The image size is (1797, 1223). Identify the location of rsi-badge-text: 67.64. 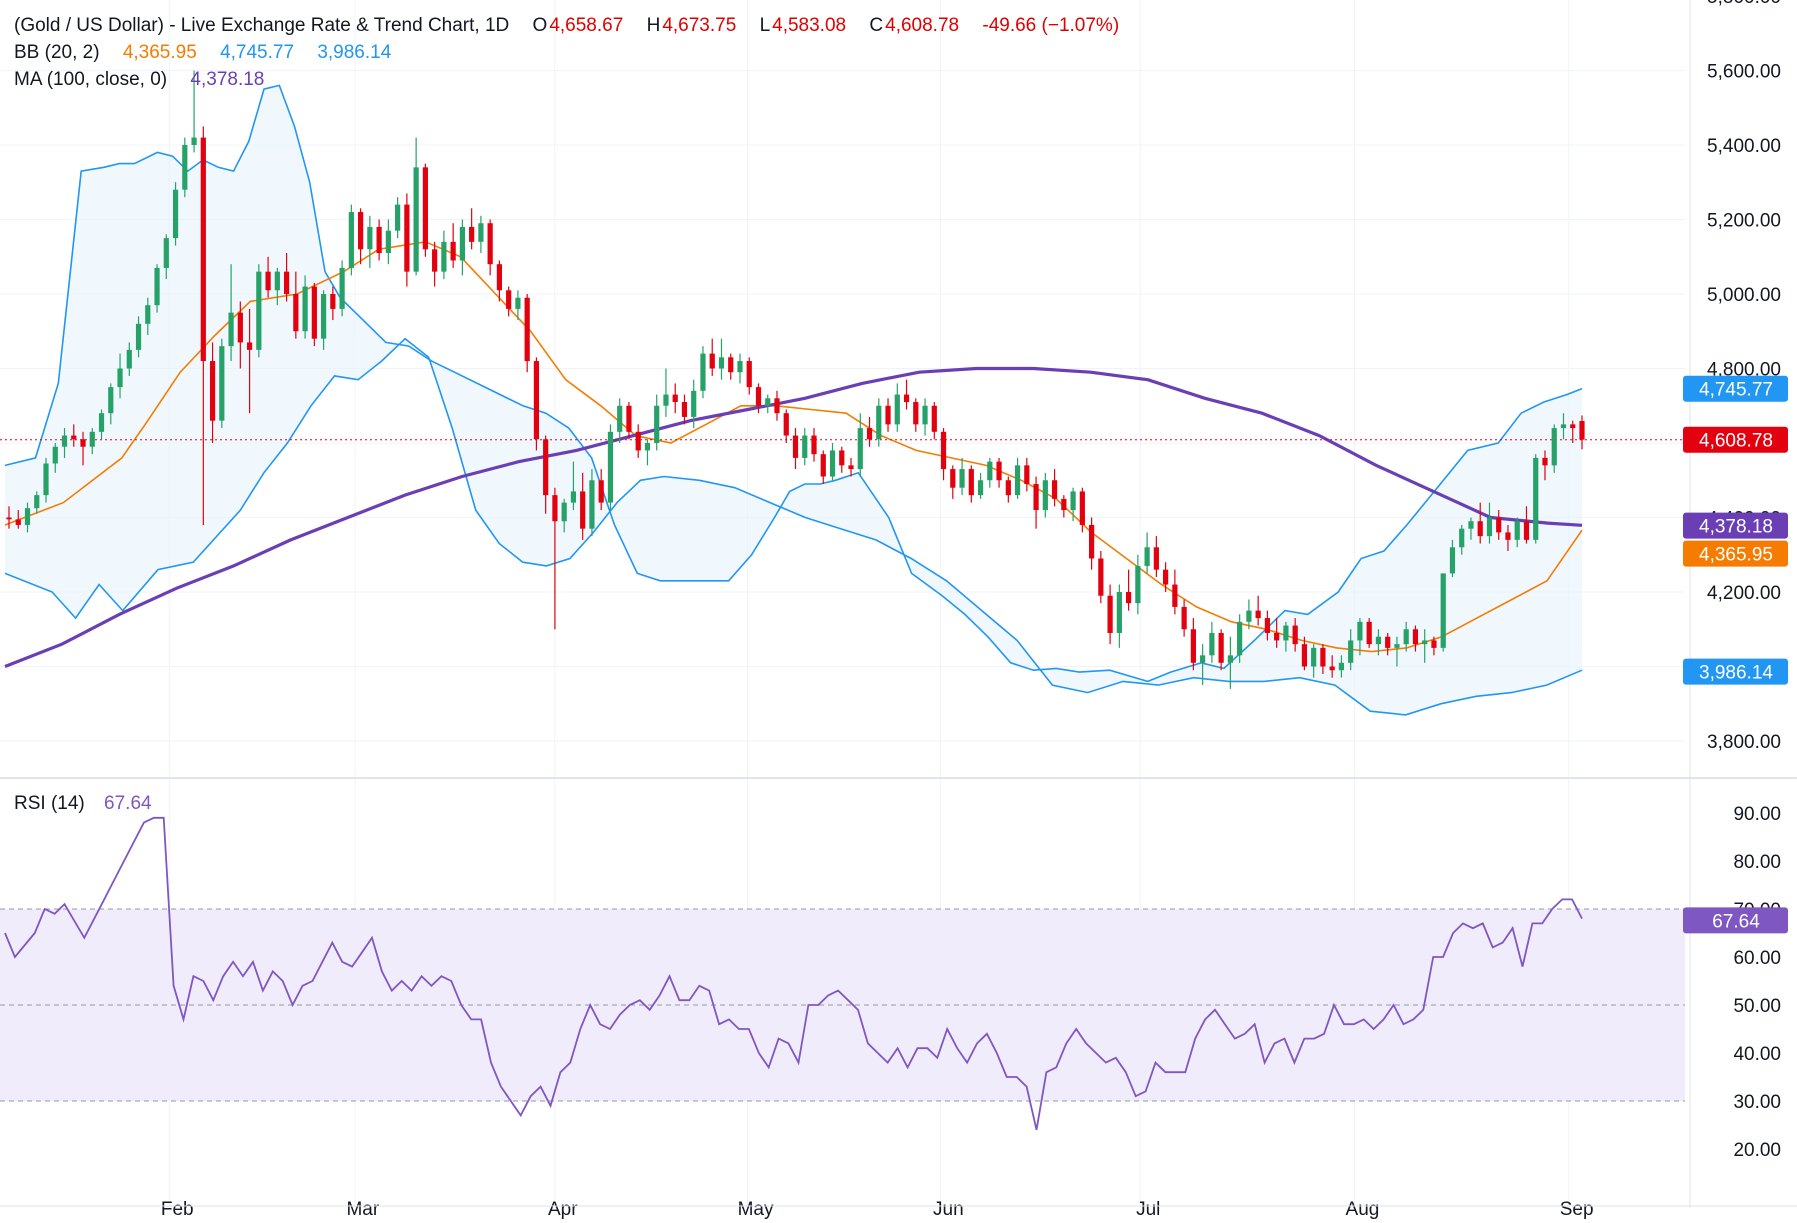
(1736, 921).